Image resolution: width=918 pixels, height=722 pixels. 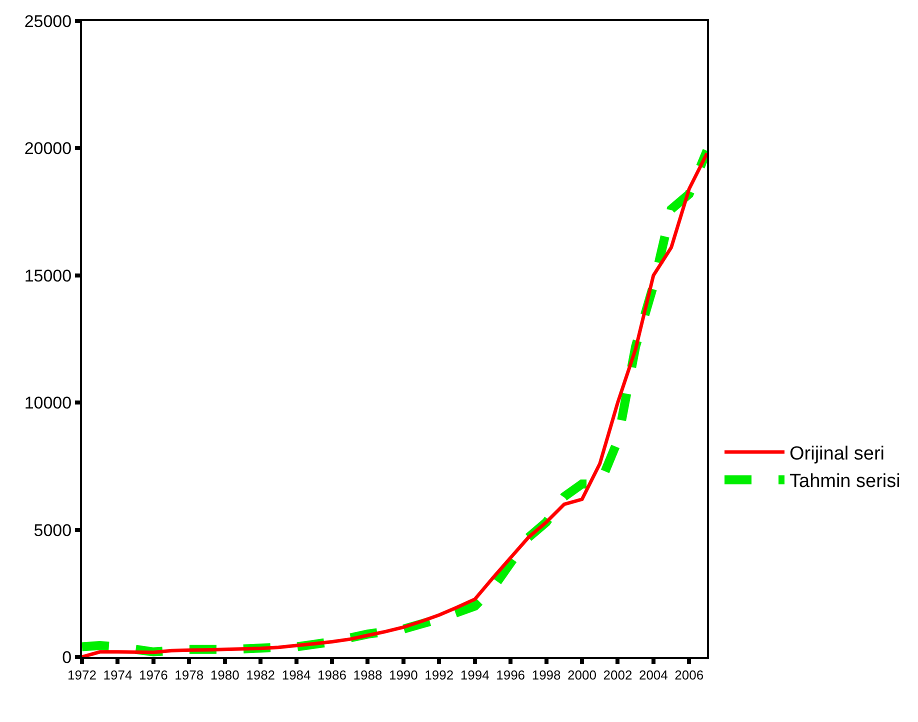 What do you see at coordinates (189, 675) in the screenshot?
I see `x-tick-label: 1978` at bounding box center [189, 675].